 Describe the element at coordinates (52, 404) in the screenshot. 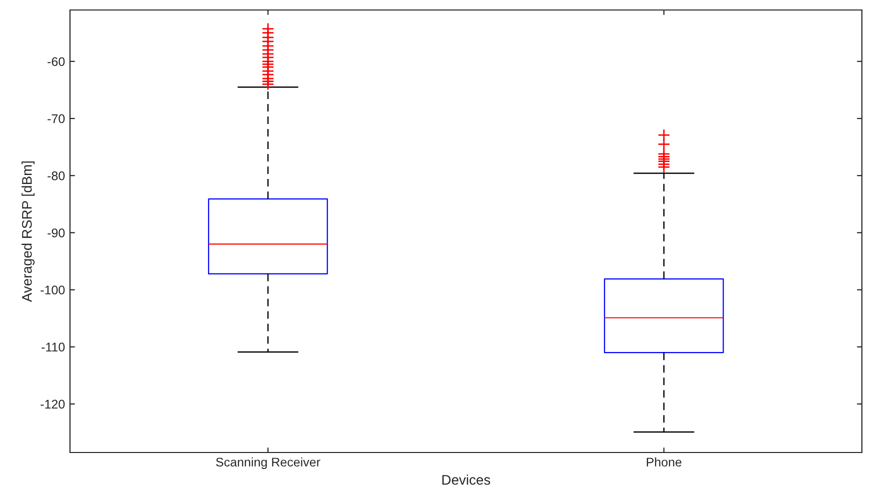

I see `y-tick-label: -120` at that location.